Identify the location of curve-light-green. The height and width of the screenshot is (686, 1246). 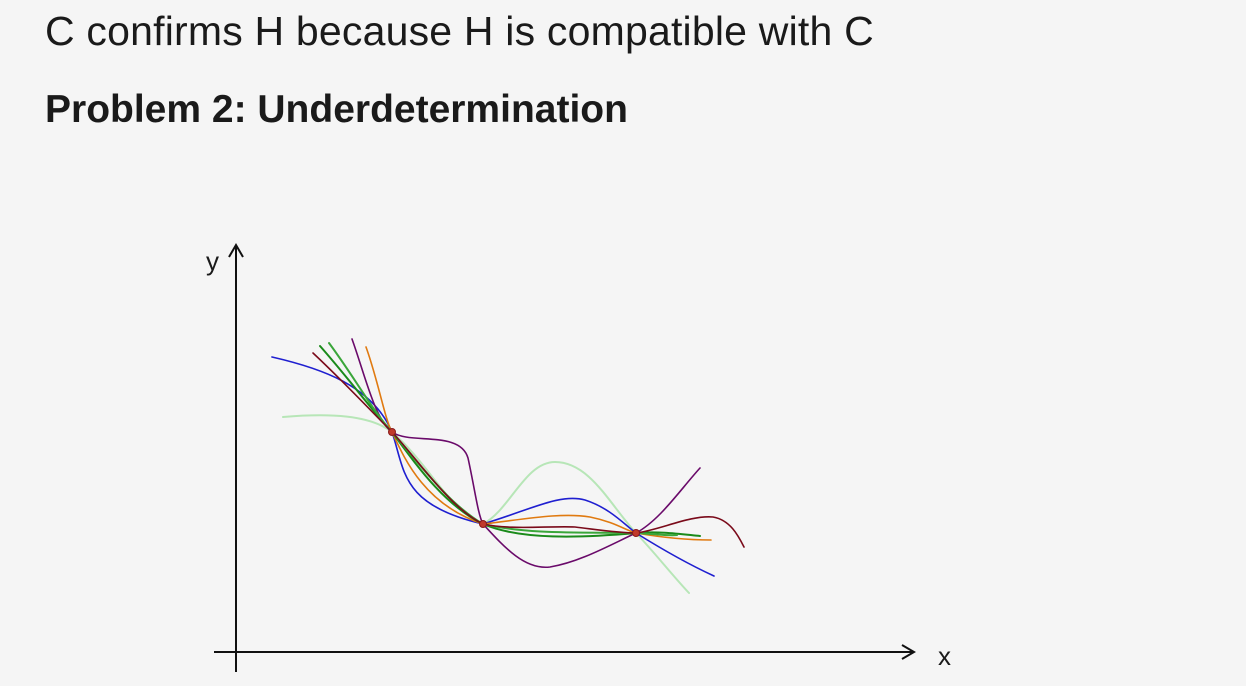
(486, 504).